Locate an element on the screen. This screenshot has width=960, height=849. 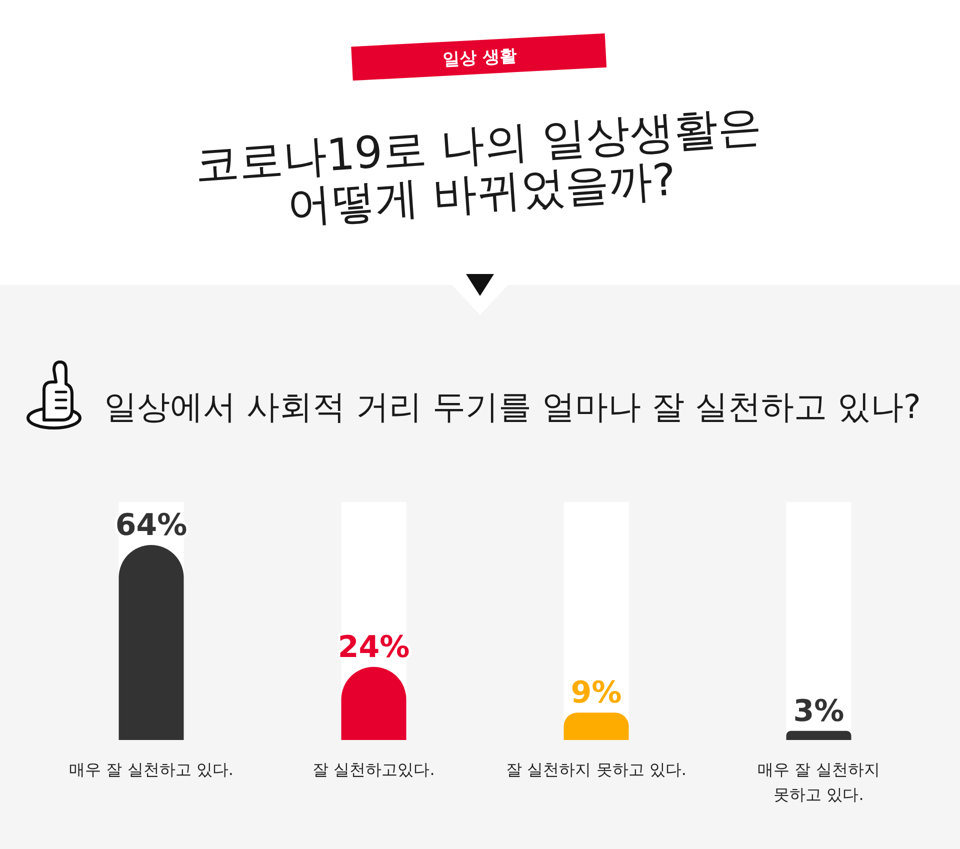
text: 일상 생활 is located at coordinates (480, 58).